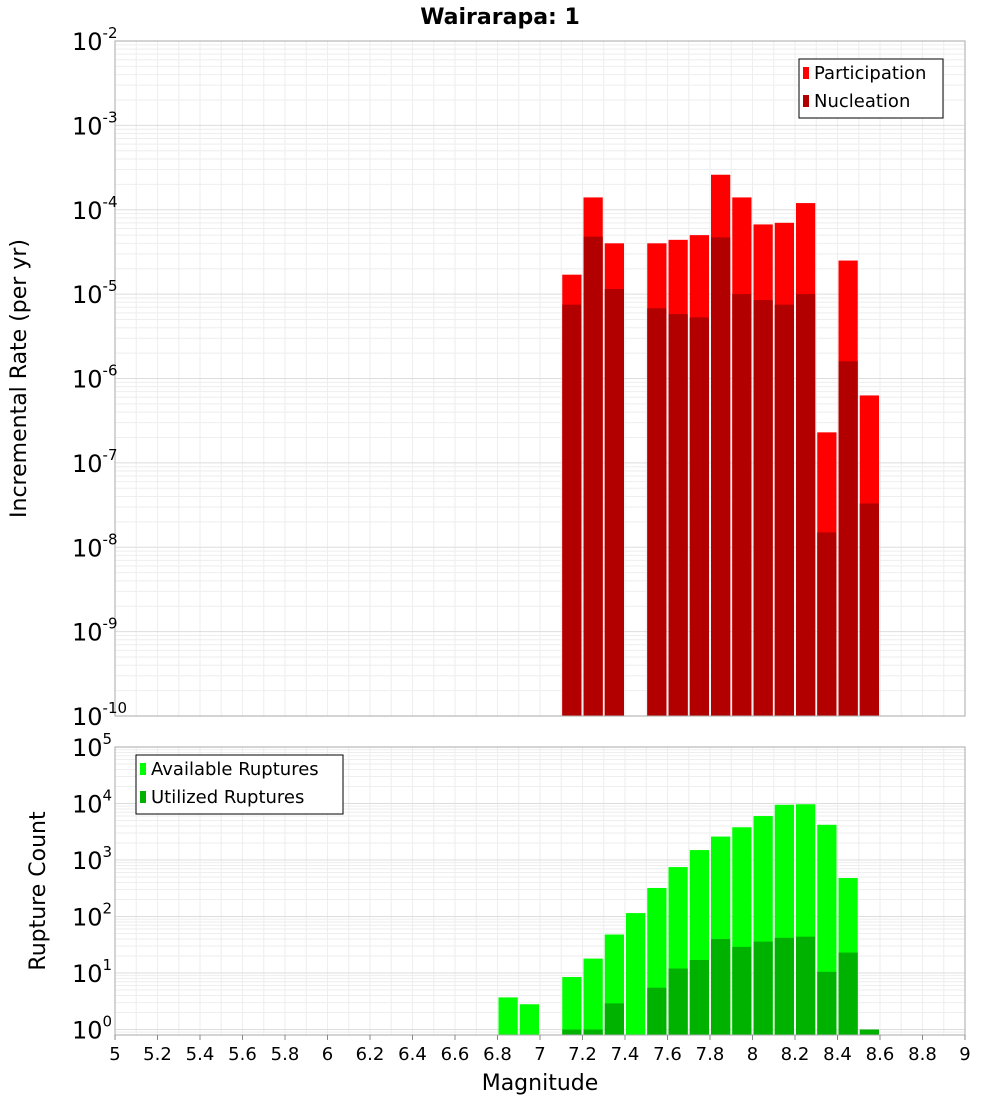 The width and height of the screenshot is (1000, 1100). Describe the element at coordinates (582, 1054) in the screenshot. I see `x-tick-label: 7.2` at that location.